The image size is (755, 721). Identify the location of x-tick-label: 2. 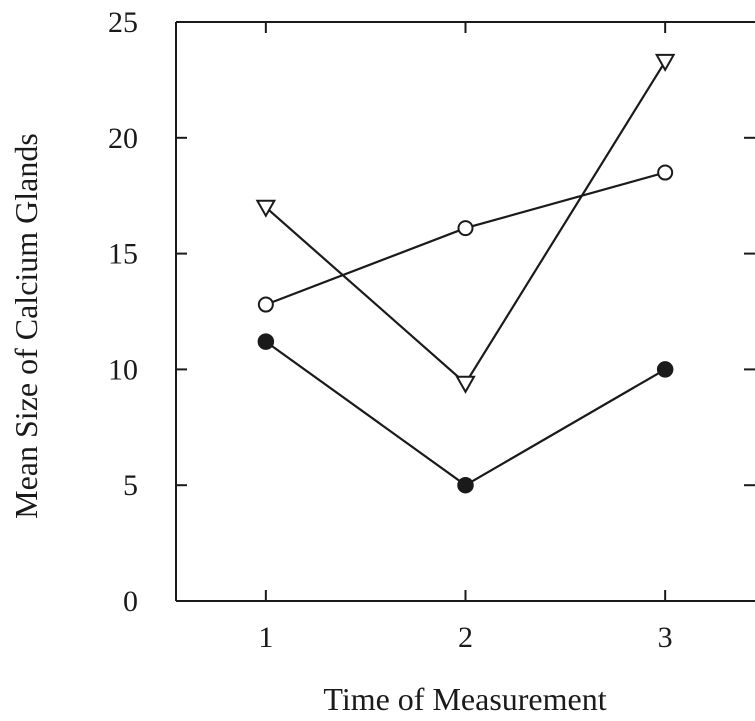
(465, 637).